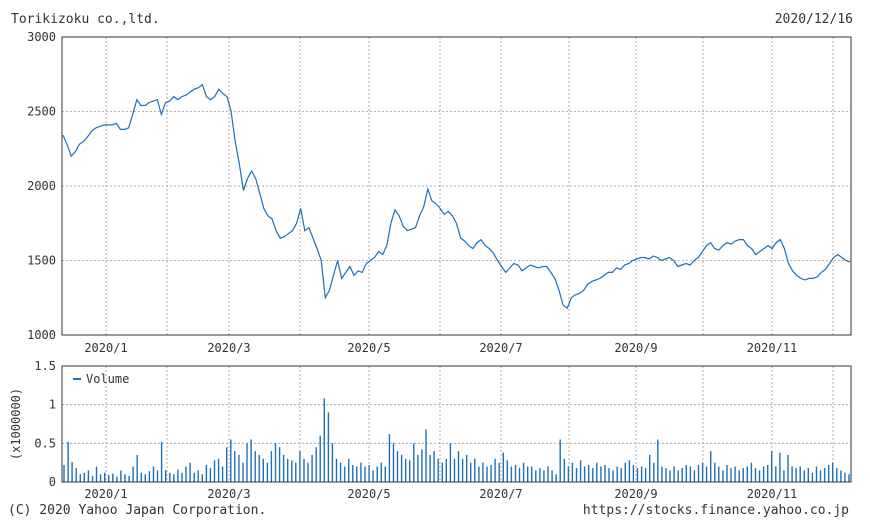 Image resolution: width=870 pixels, height=529 pixels. I want to click on volume-x-tick-label: 2020/3, so click(228, 494).